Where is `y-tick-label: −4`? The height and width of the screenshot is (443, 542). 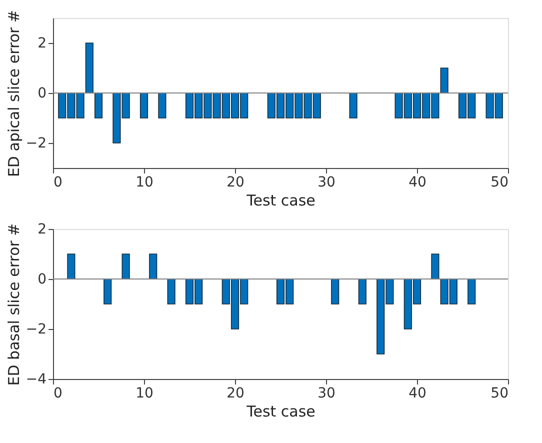 y-tick-label: −4 is located at coordinates (36, 380).